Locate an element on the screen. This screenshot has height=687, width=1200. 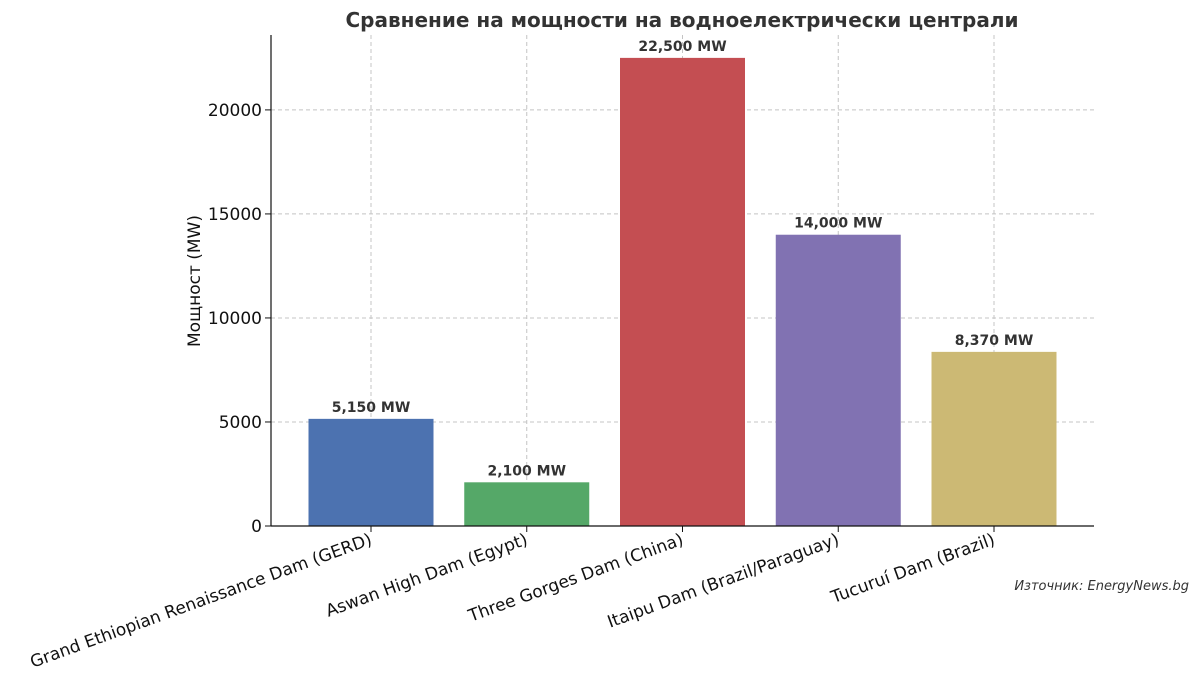
bar-value-label: 8,370 MW is located at coordinates (994, 341).